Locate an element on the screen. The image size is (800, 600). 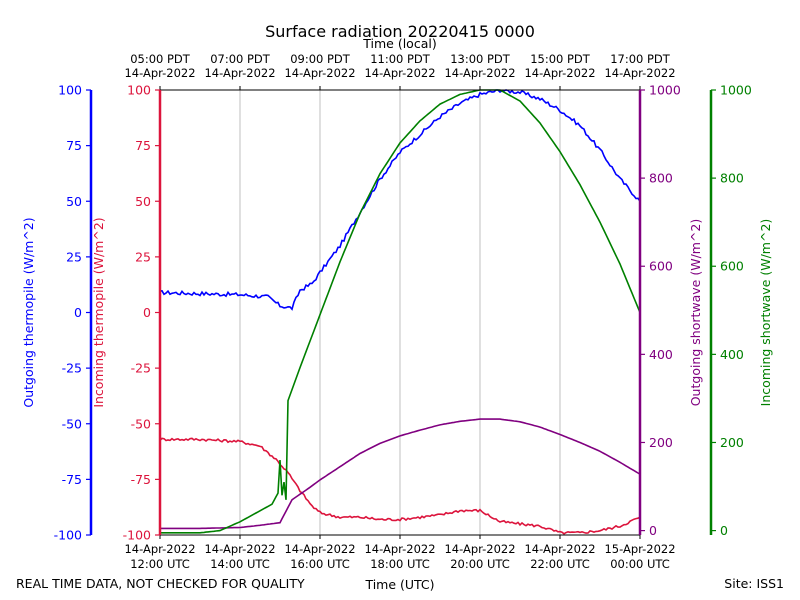
y-tick-label-outgoing-thermopile: 25 is located at coordinates (74, 256).